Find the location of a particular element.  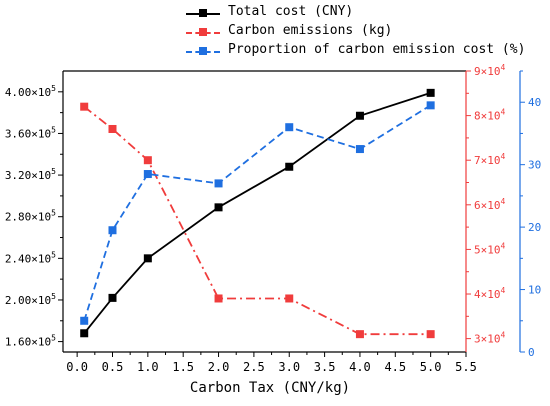

left-tick-label: 1.60×10⁵ is located at coordinates (30, 341).